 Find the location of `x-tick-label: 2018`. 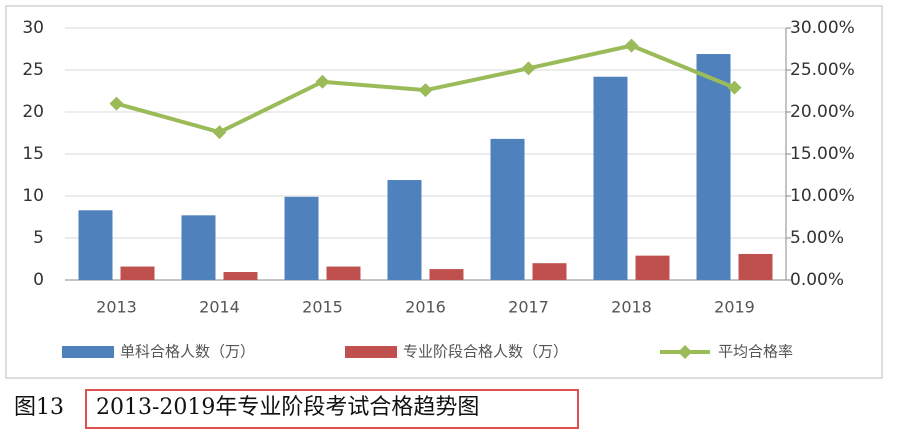

x-tick-label: 2018 is located at coordinates (631, 307).